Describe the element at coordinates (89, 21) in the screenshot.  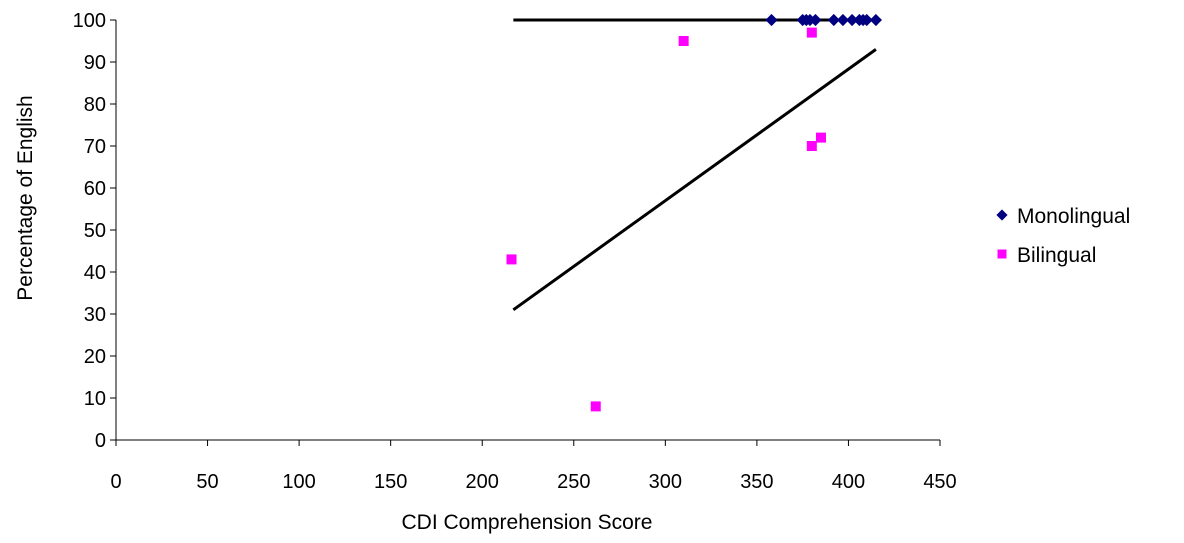
I see `y-tick-label: 100` at that location.